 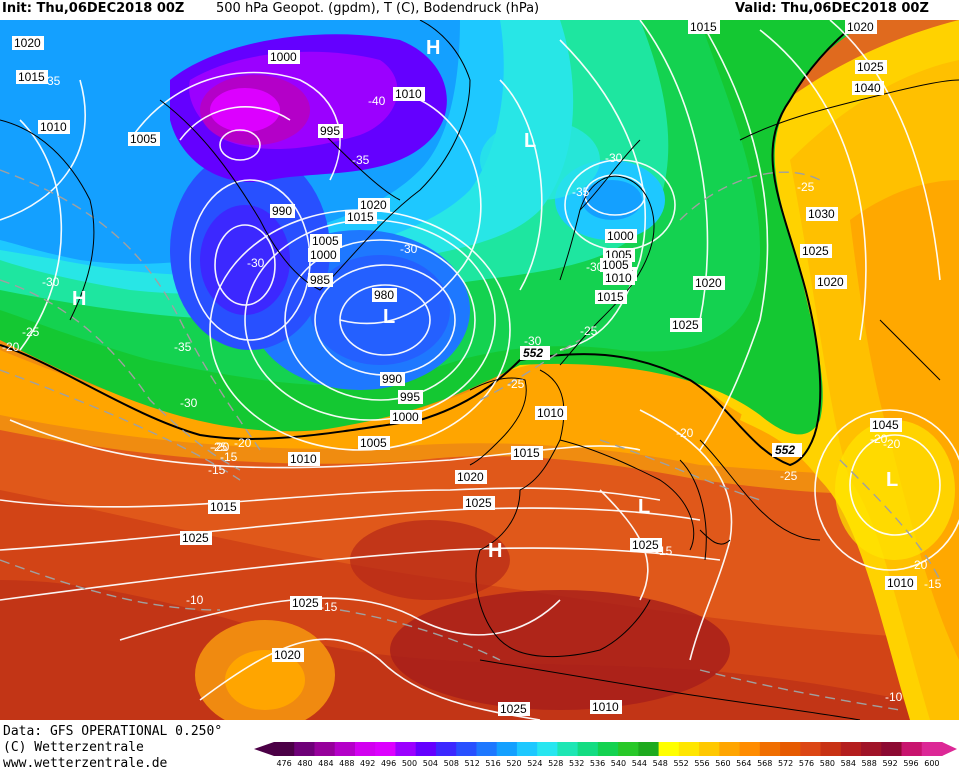 I want to click on high-pressure-iberia: H, so click(x=495, y=551).